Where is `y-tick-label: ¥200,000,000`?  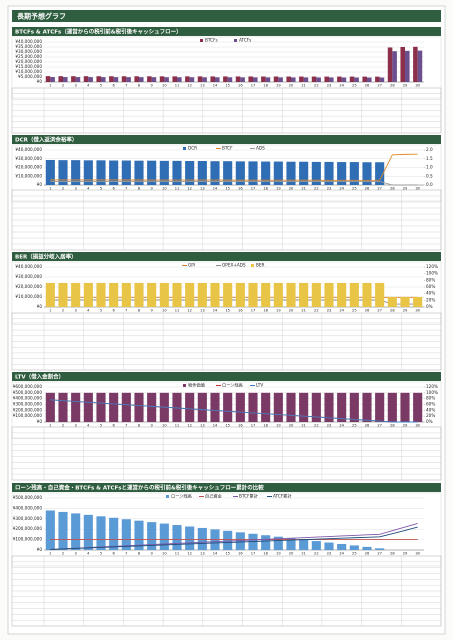
y-tick-label: ¥200,000,000 is located at coordinates (28, 409).